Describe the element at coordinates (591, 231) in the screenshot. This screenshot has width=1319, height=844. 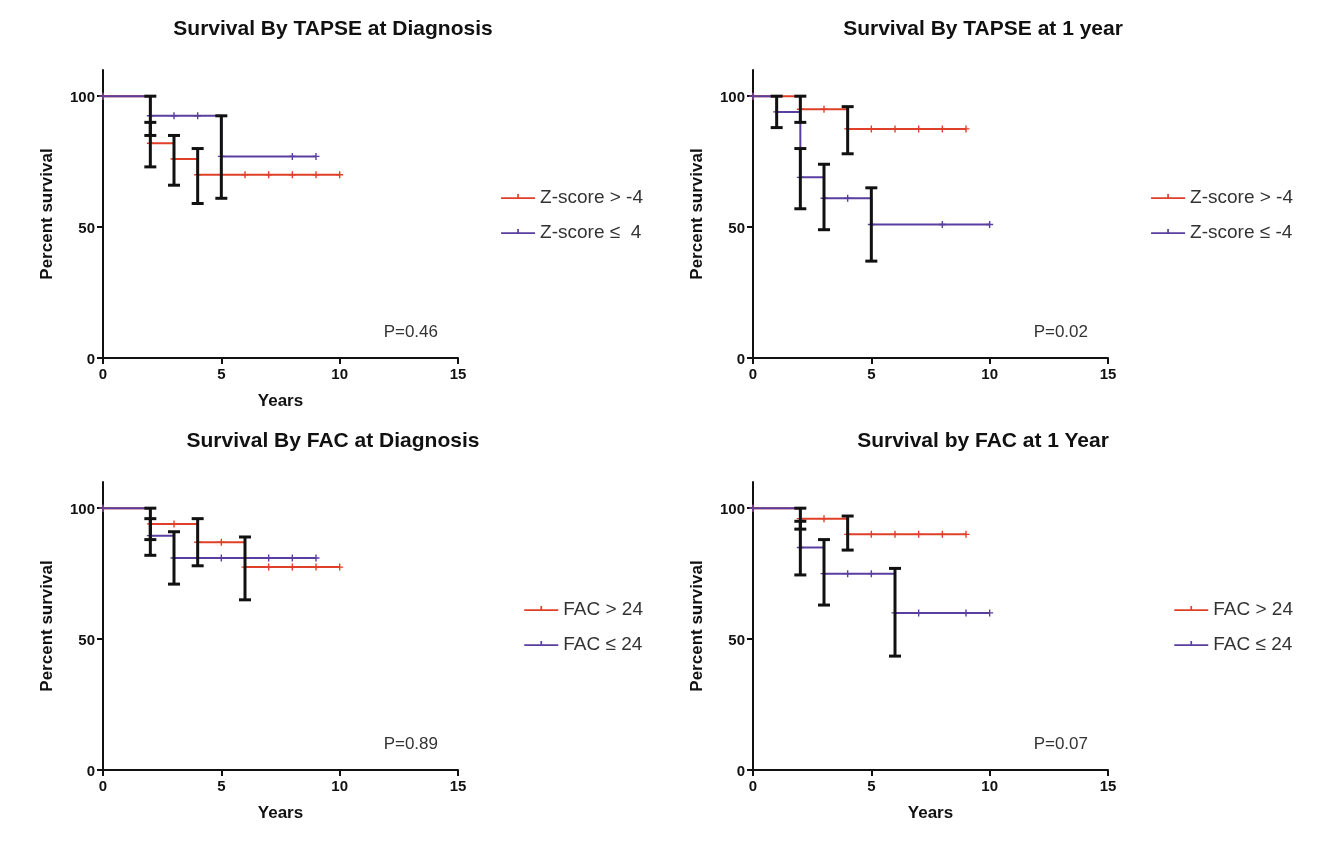
I see `legend-label: Z-score ≤ 4` at that location.